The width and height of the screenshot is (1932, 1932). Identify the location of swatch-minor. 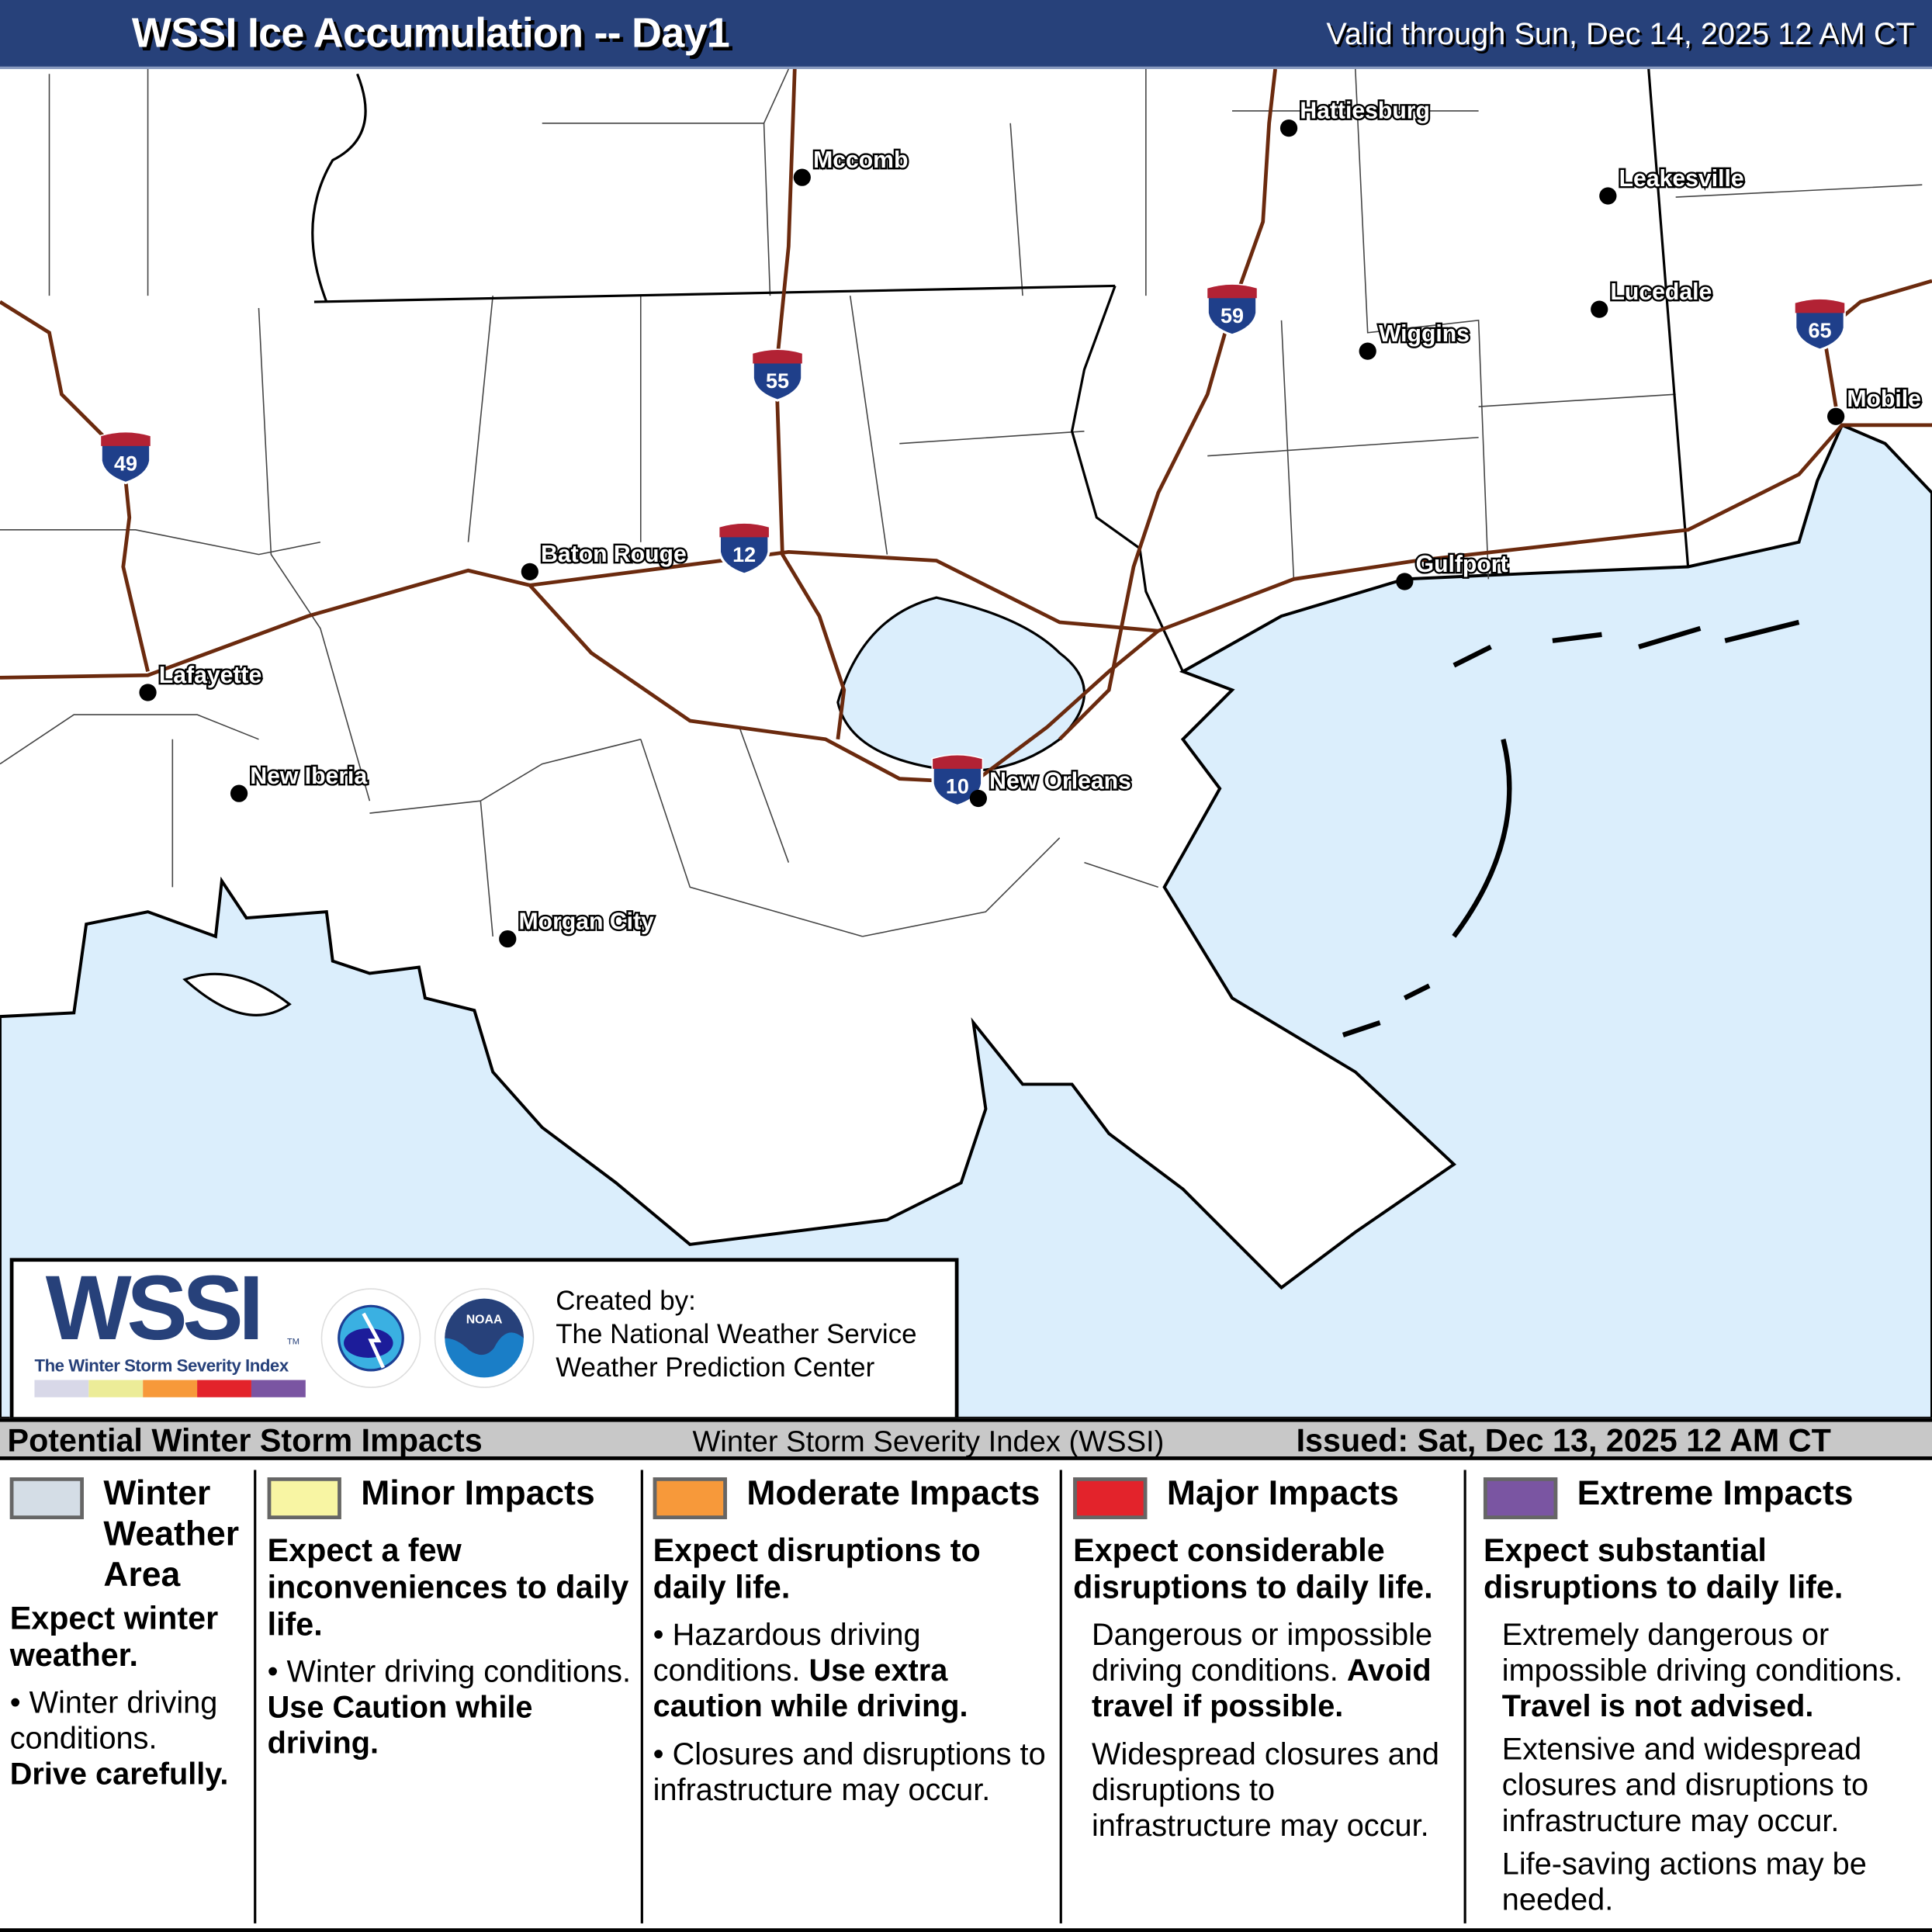
(304, 1498).